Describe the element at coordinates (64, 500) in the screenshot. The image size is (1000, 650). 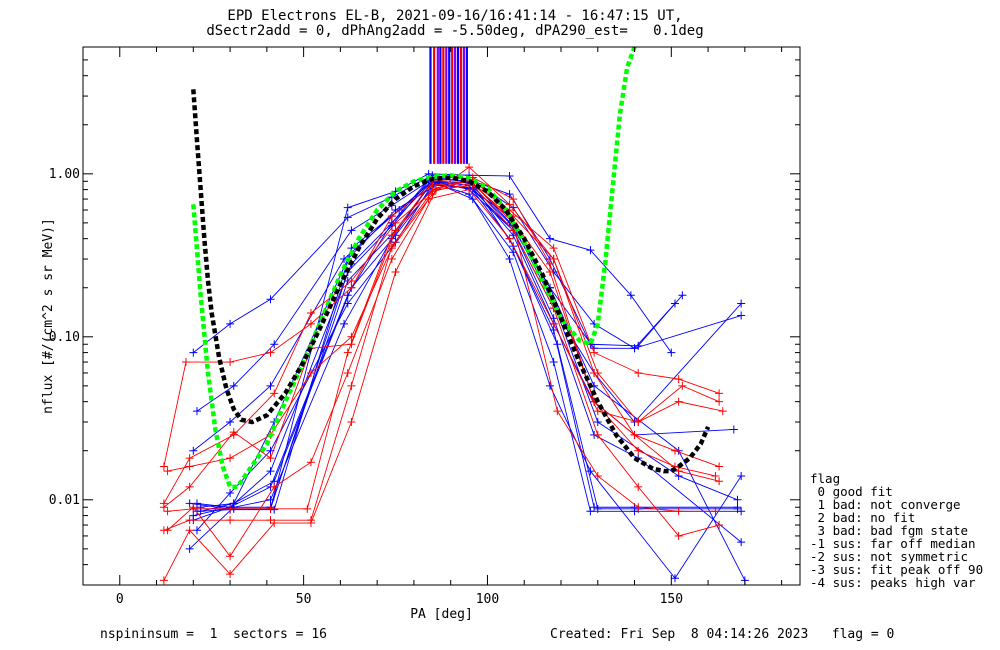
I see `y-tick-label: 0.01` at that location.